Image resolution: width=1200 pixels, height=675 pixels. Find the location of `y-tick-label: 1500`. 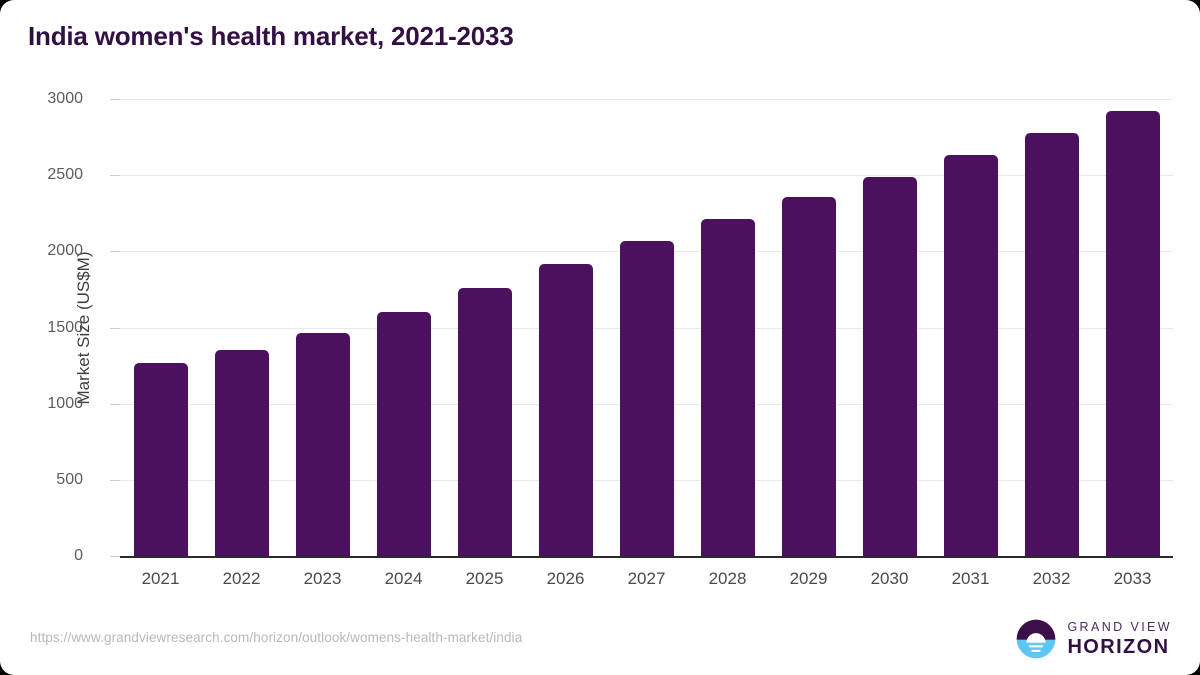

y-tick-label: 1500 is located at coordinates (65, 327).